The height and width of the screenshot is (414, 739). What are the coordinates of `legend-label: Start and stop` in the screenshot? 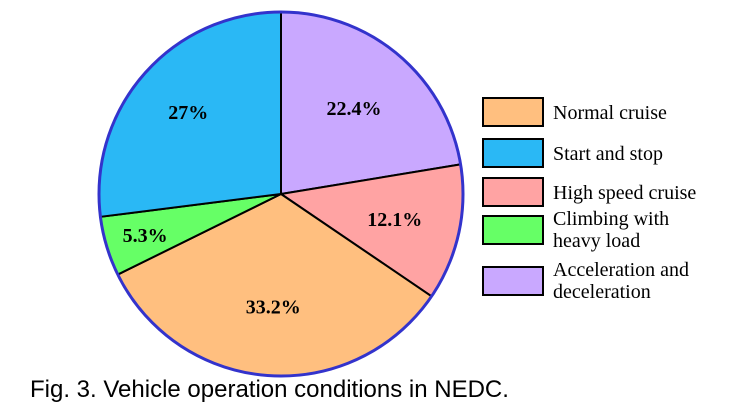 It's located at (608, 154).